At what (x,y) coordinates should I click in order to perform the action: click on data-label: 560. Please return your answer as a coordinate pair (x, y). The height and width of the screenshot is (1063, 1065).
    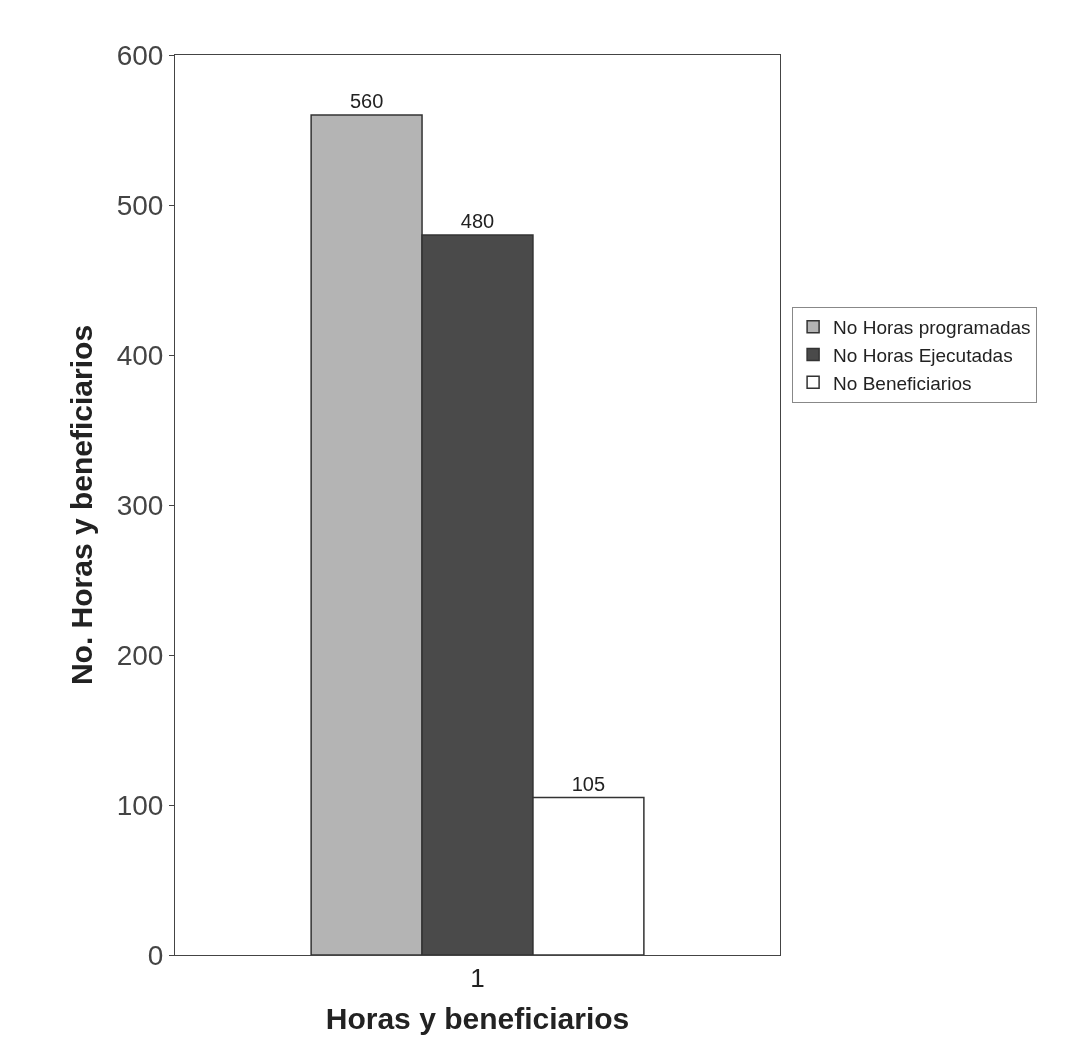
    Looking at the image, I should click on (366, 101).